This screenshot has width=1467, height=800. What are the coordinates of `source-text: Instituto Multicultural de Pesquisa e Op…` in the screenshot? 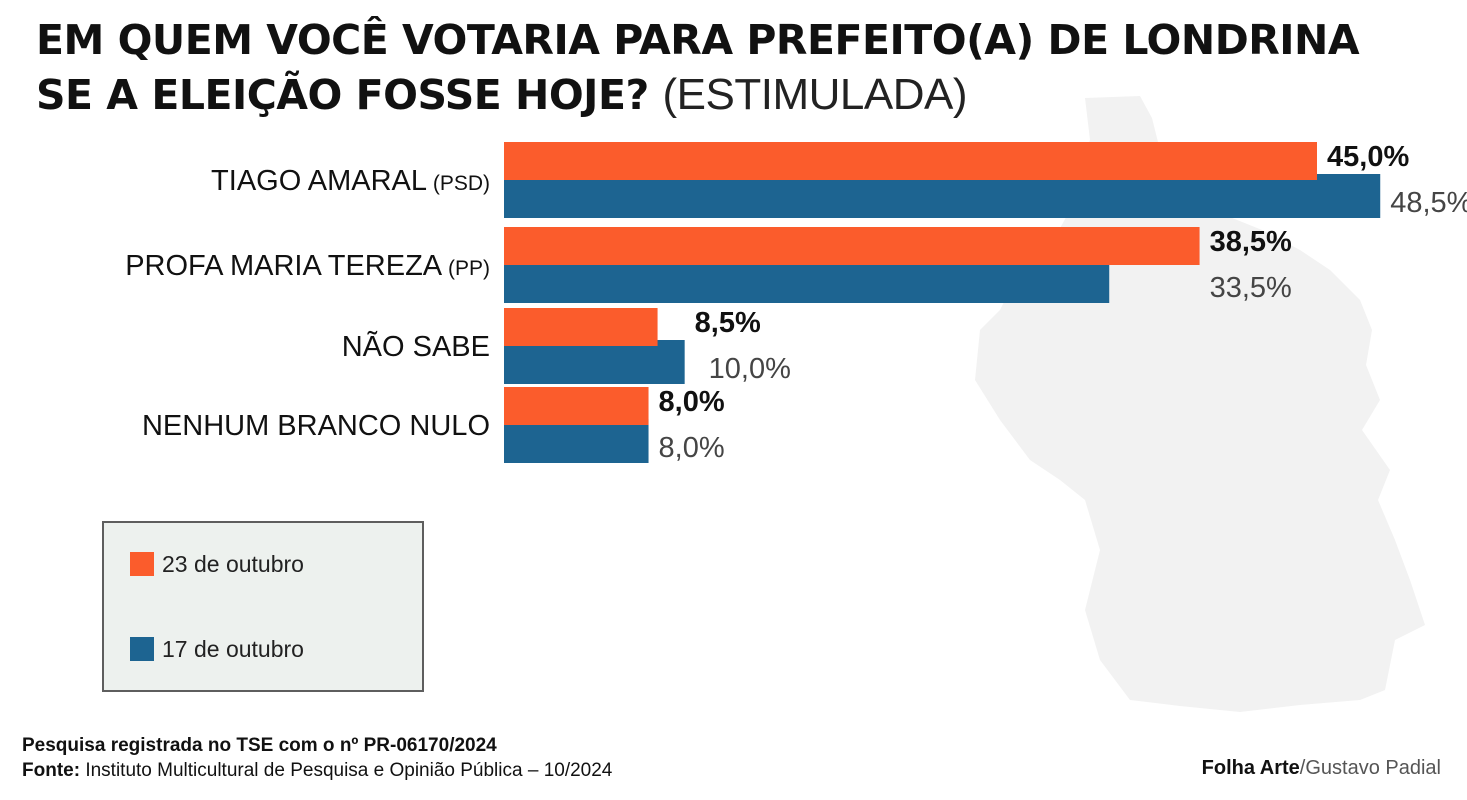 It's located at (349, 770).